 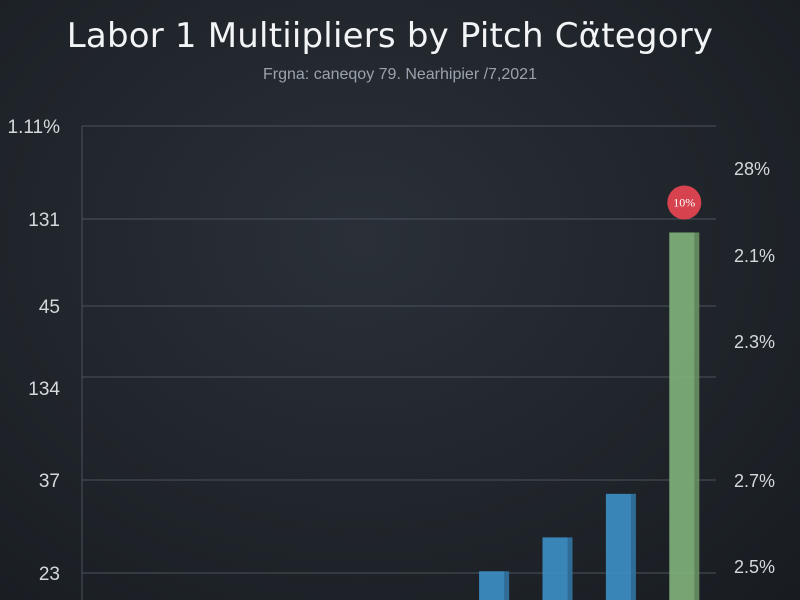 What do you see at coordinates (754, 567) in the screenshot?
I see `y-tick-label-right: 2.5%` at bounding box center [754, 567].